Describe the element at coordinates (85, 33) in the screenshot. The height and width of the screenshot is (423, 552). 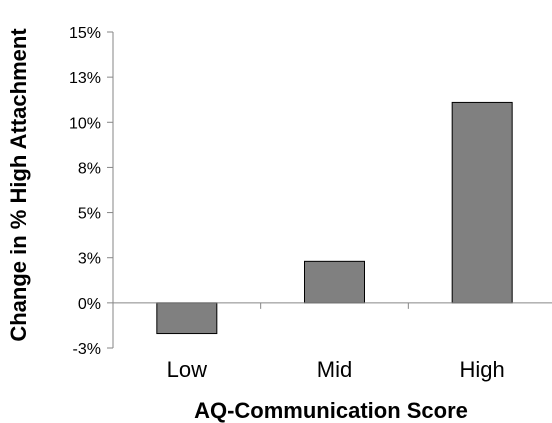
I see `y-tick-label: 15%` at that location.